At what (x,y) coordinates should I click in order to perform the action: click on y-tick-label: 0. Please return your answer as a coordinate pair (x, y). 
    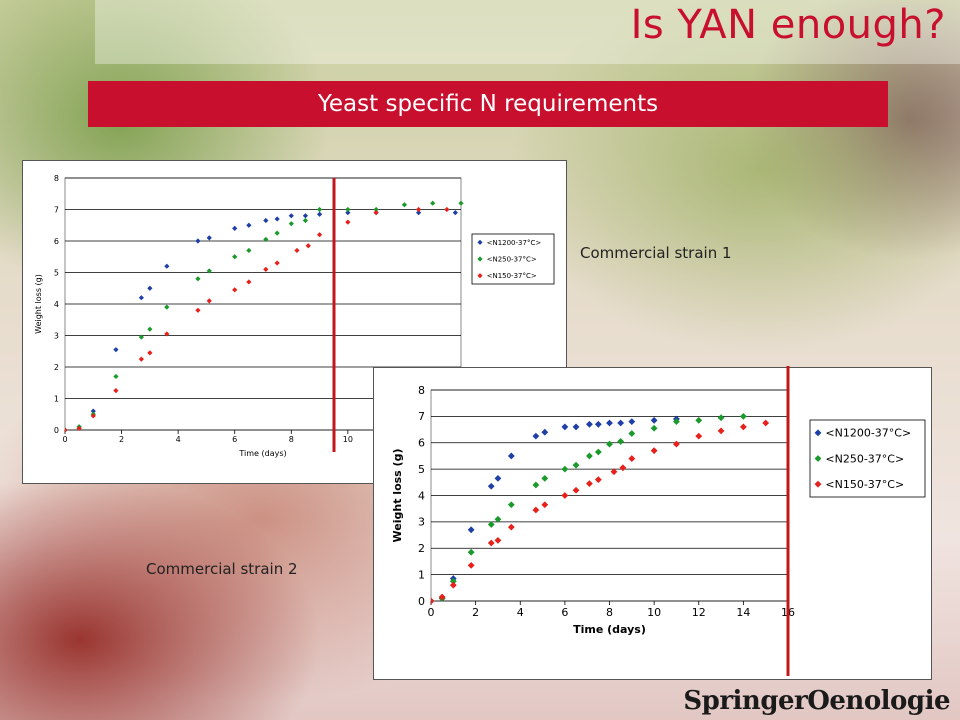
    Looking at the image, I should click on (56, 430).